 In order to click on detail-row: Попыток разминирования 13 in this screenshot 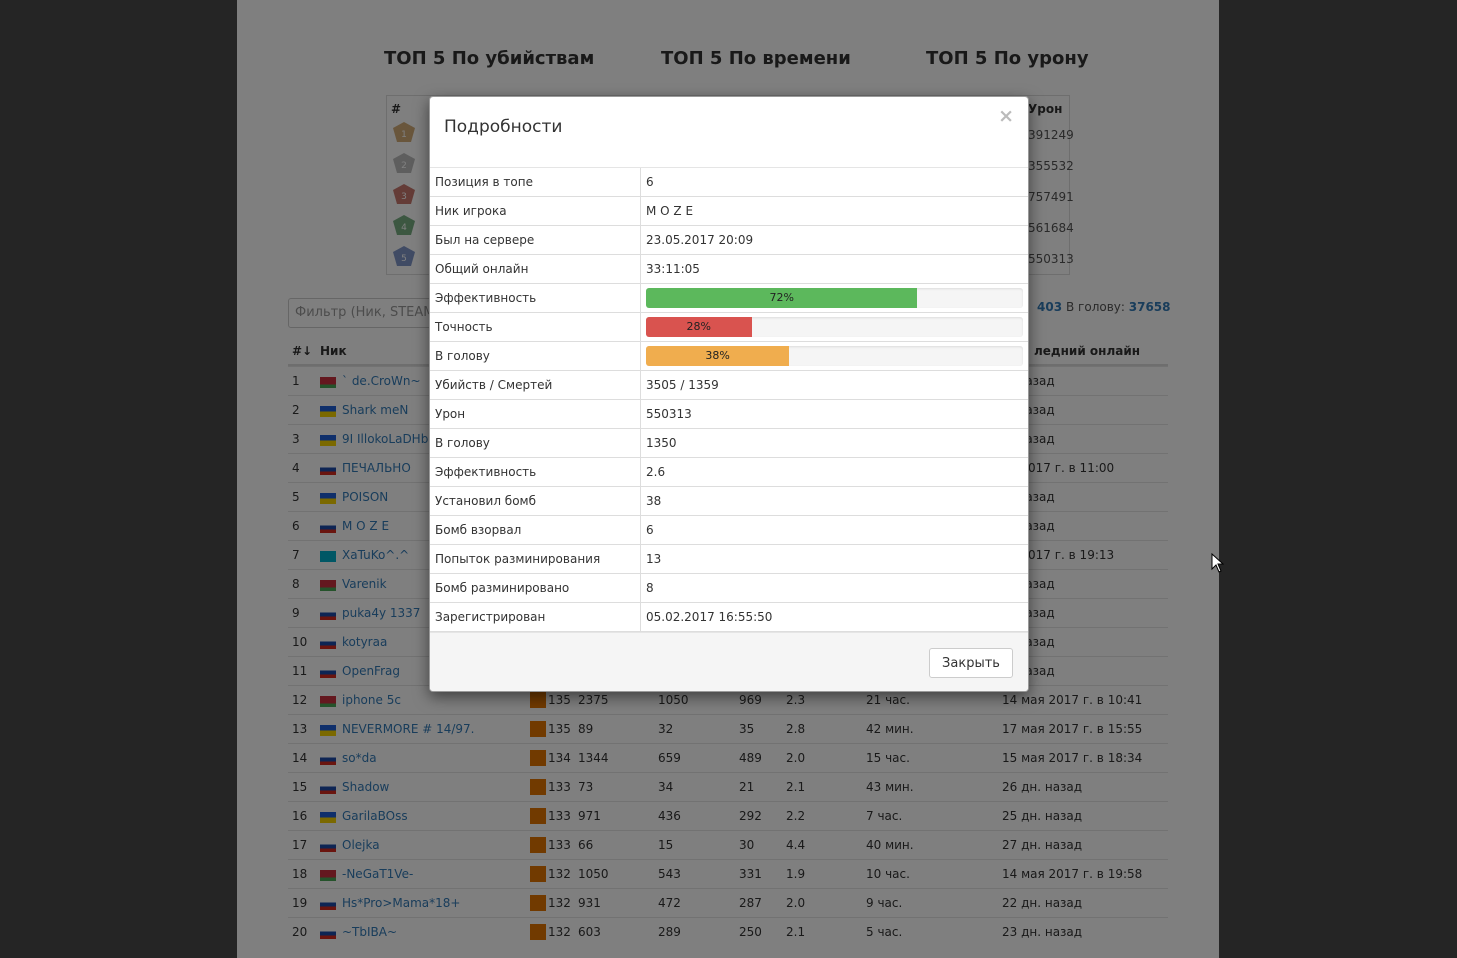, I will do `click(729, 559)`.